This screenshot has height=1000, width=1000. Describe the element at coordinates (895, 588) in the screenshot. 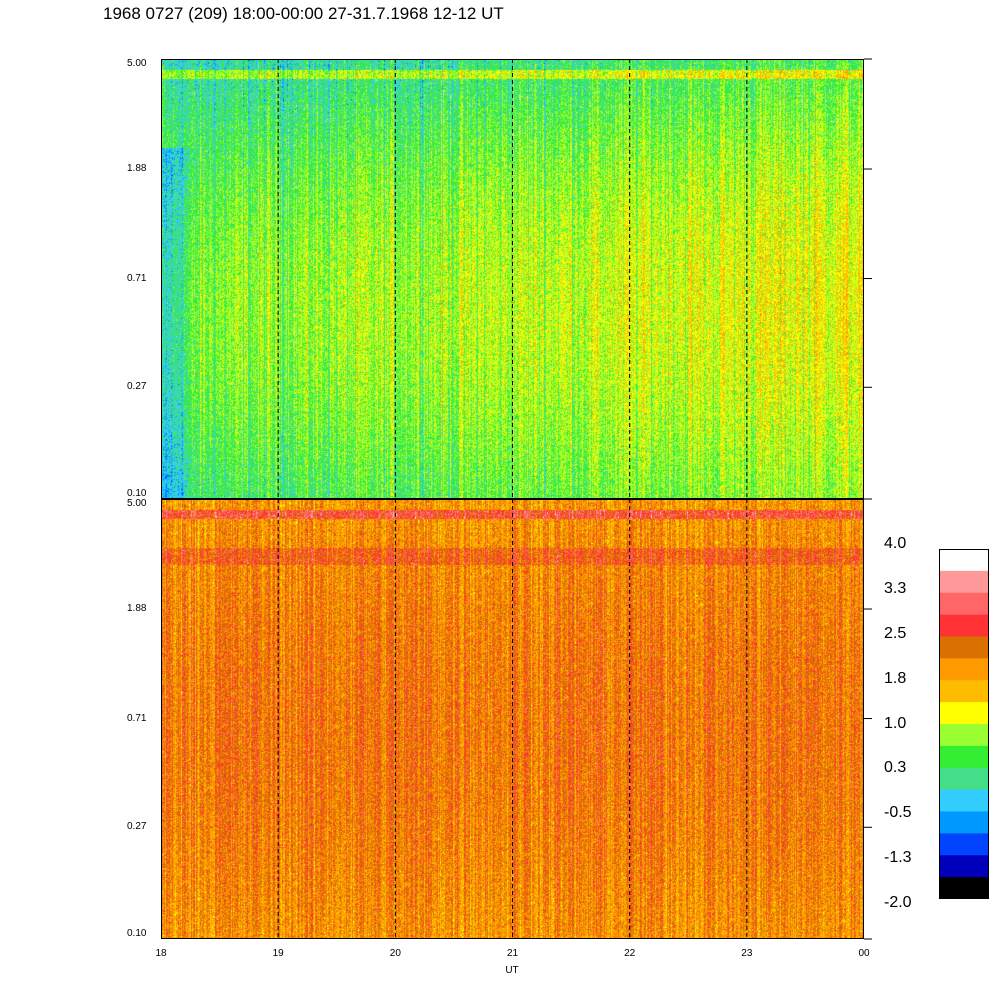

I see `colorbar-label: 3.3` at that location.